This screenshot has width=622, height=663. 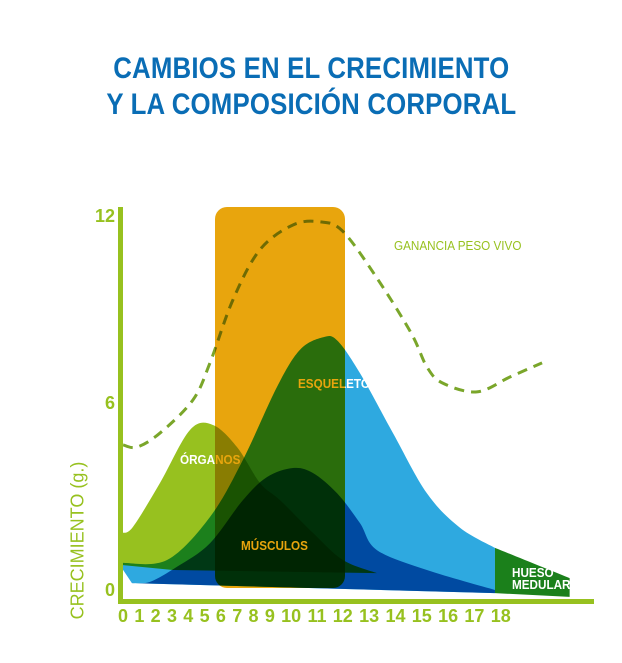 I want to click on chart-title-line-1: CAMBIOS EN EL CRECIMIENTO, so click(x=311, y=68).